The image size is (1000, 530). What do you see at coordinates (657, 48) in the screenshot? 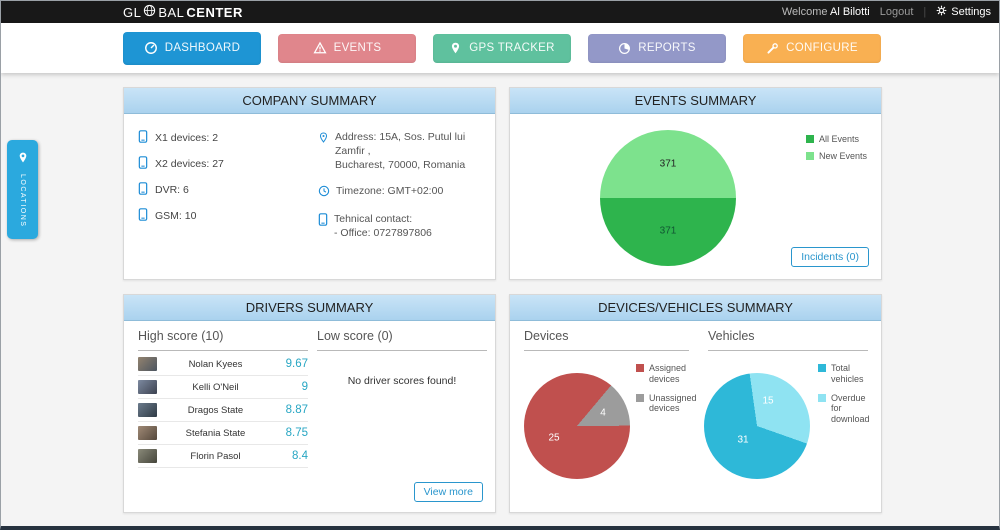
I see `tab-reports: REPORTS` at bounding box center [657, 48].